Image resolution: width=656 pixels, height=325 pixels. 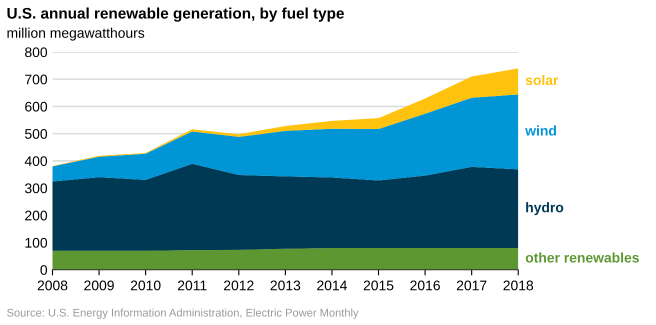 I want to click on x-tick-label: 2008, so click(x=53, y=285).